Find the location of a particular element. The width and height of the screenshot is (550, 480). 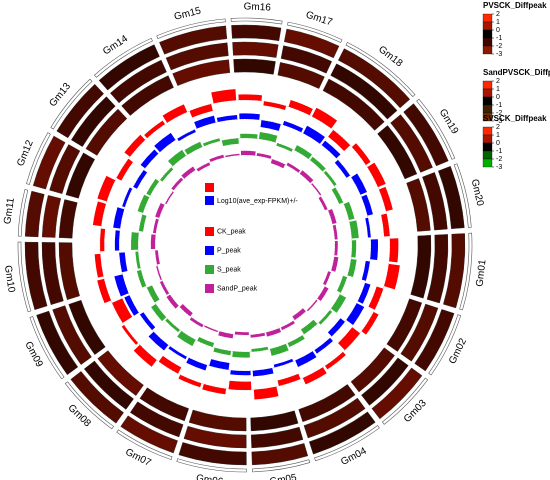

chromosome-label: Gm05 is located at coordinates (283, 476).